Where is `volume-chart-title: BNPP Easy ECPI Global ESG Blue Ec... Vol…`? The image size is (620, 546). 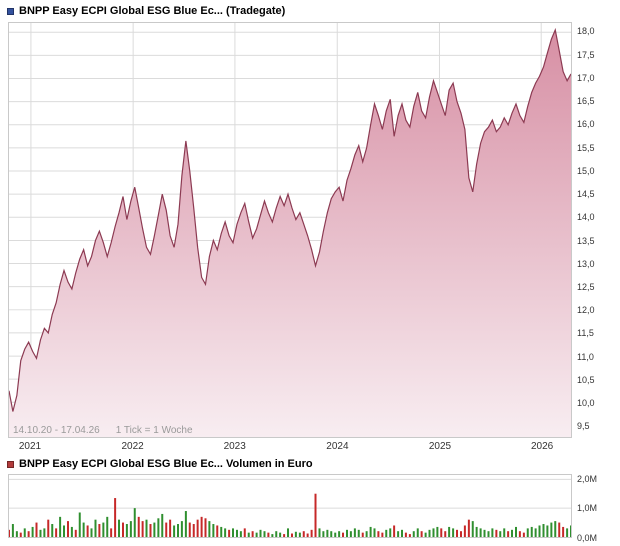
volume-chart-title: BNPP Easy ECPI Global ESG Blue Ec... Vol… is located at coordinates (166, 464).